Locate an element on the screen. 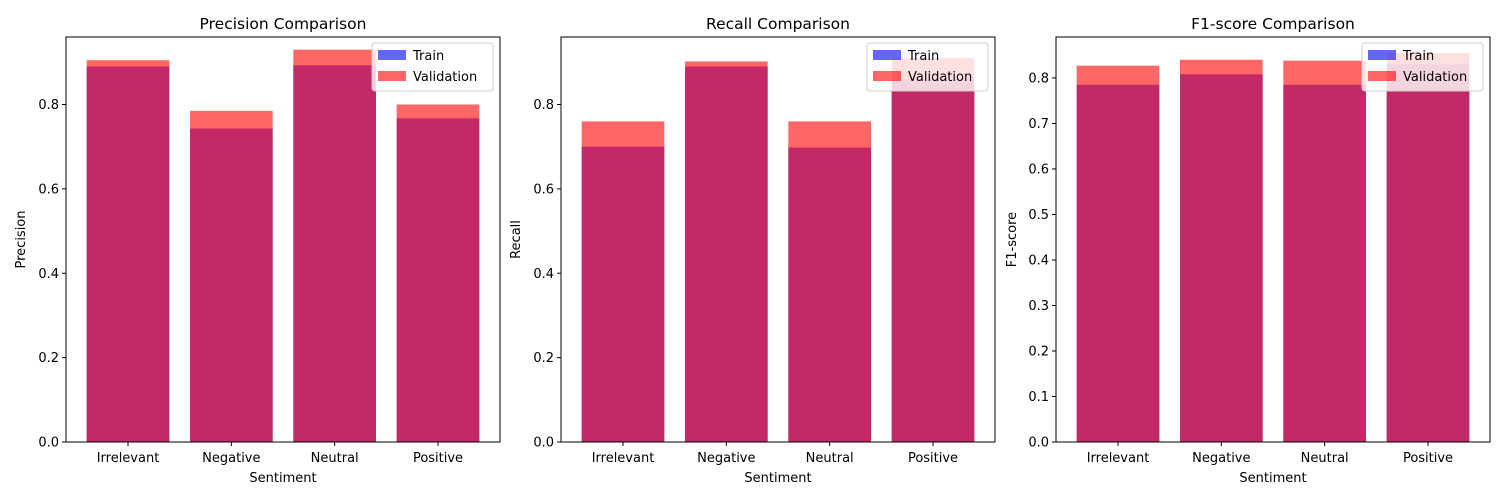 This screenshot has height=500, width=1500. y-tick-label: 0.3 is located at coordinates (1038, 306).